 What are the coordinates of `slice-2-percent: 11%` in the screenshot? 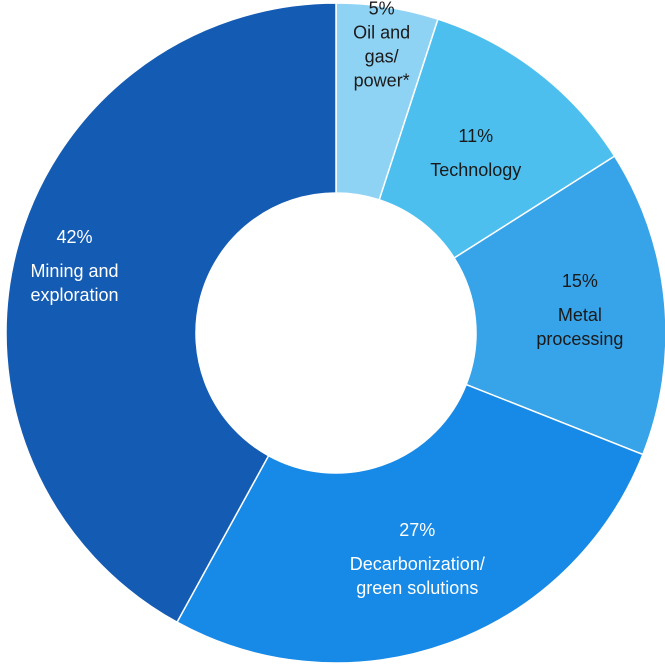 It's located at (475, 136).